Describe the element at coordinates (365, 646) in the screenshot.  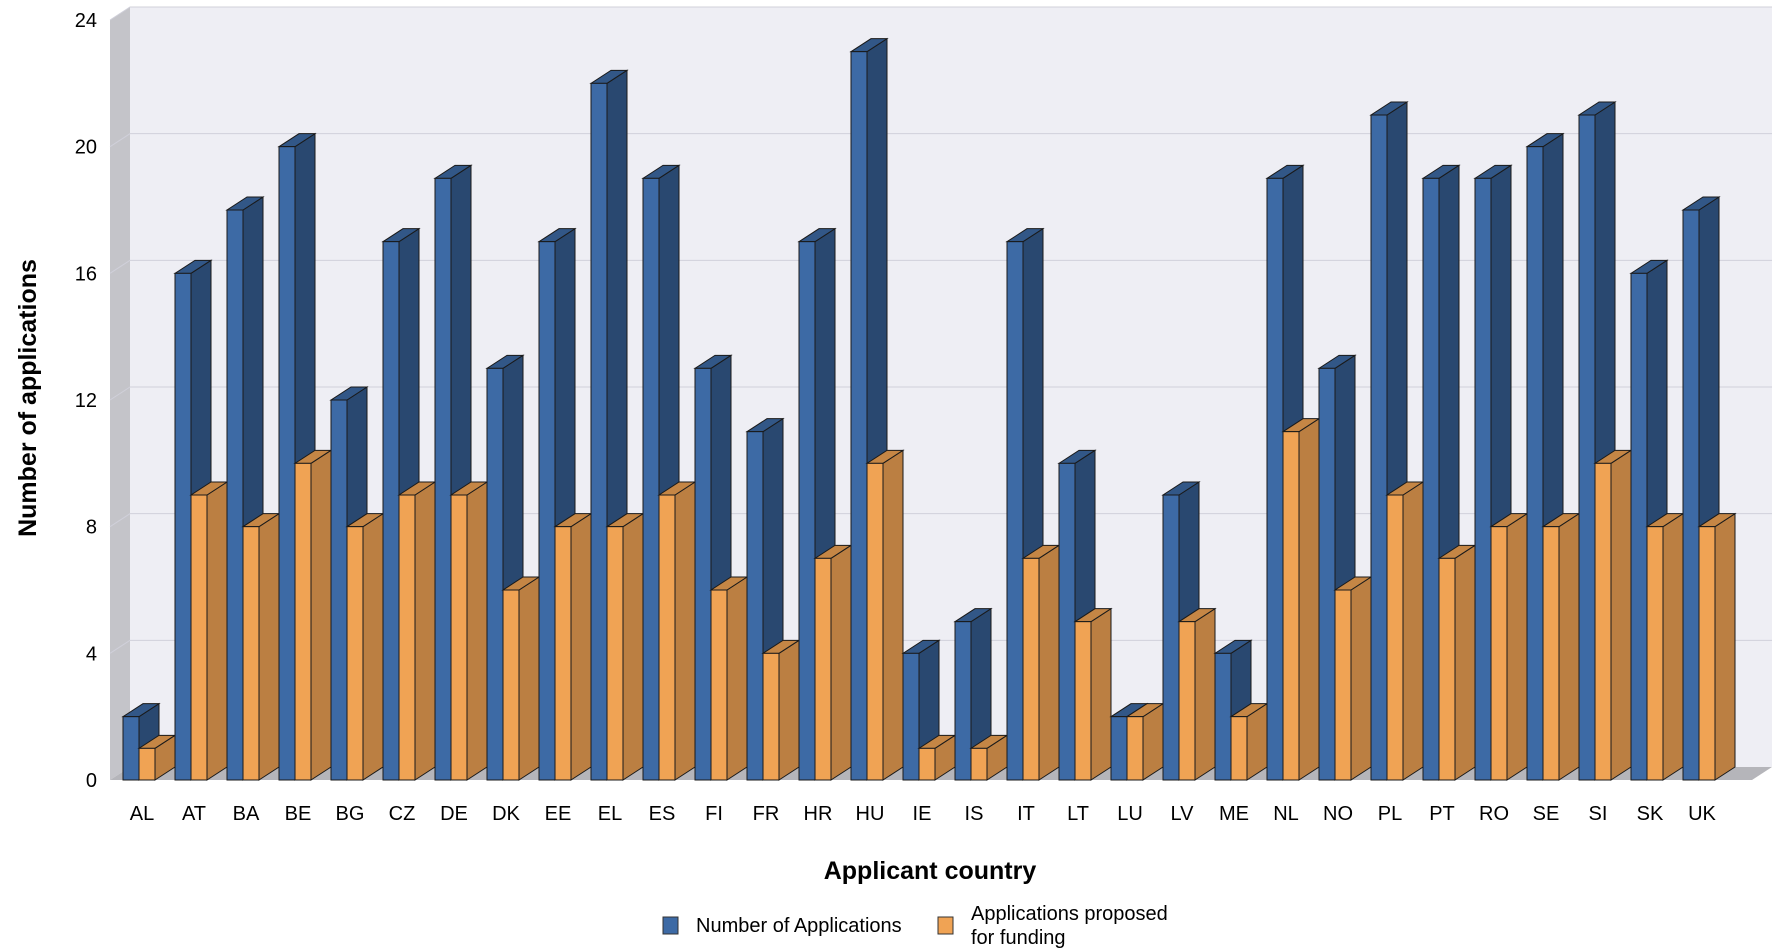
I see `bar-funded-BG` at that location.